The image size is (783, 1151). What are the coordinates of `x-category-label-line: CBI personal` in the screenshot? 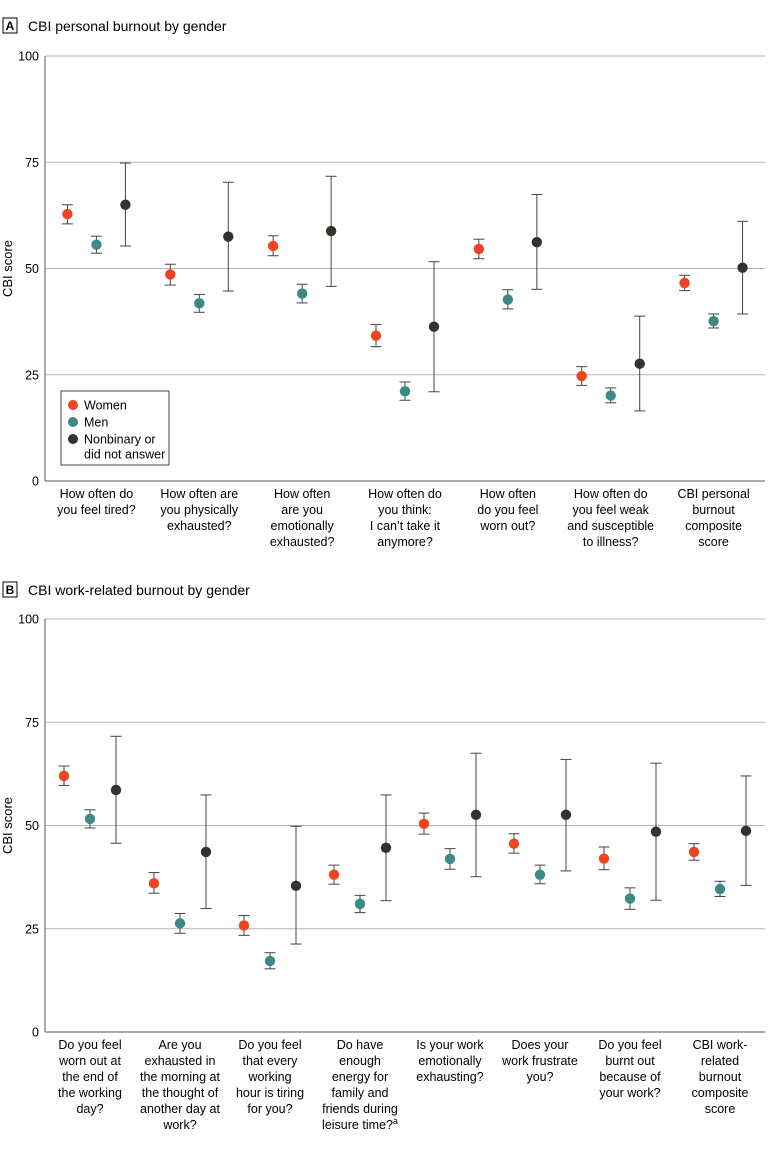 It's located at (713, 494).